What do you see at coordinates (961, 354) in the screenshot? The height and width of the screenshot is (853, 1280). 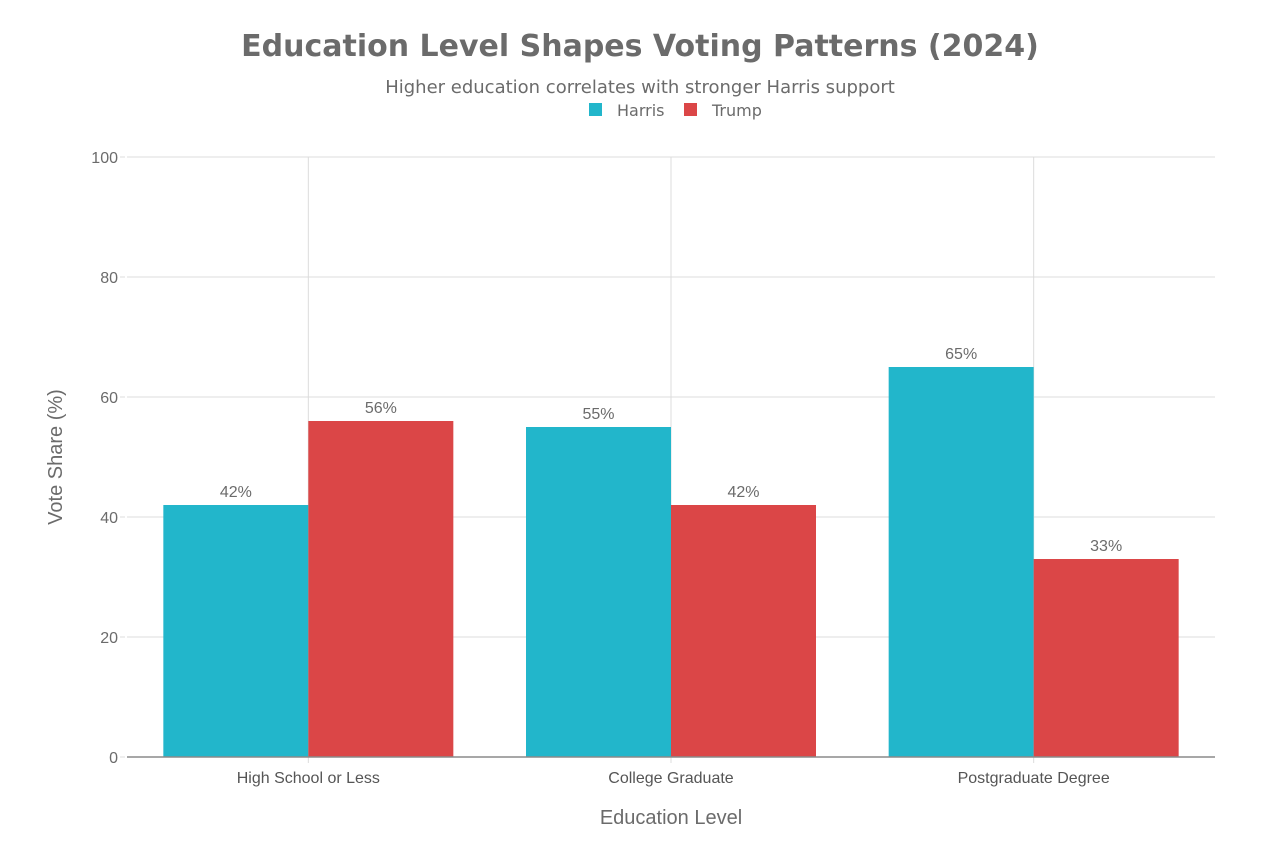 I see `data-label-harris-2: 65%` at bounding box center [961, 354].